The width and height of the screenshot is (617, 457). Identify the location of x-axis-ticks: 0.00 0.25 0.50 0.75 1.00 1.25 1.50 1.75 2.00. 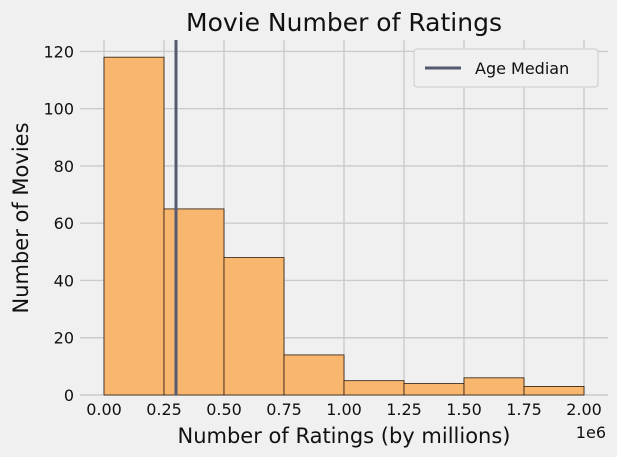
(344, 409).